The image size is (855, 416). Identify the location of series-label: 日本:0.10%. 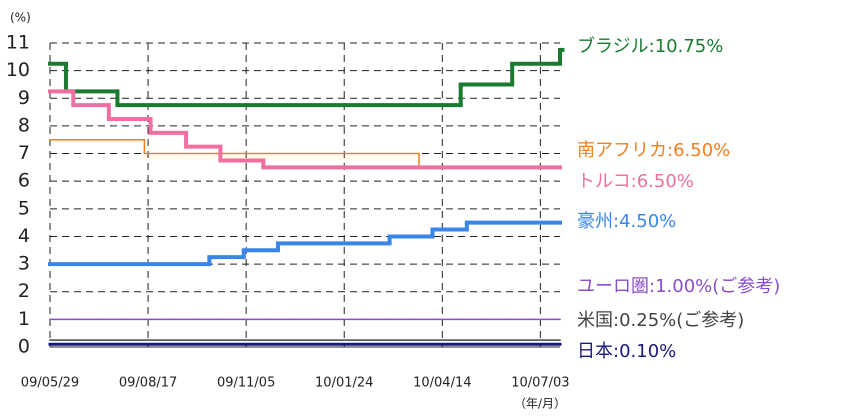
(626, 351).